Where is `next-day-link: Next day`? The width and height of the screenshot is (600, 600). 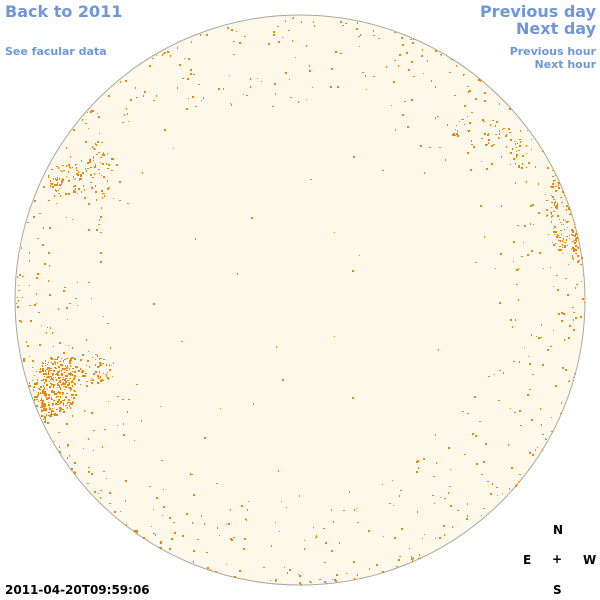 next-day-link: Next day is located at coordinates (556, 28).